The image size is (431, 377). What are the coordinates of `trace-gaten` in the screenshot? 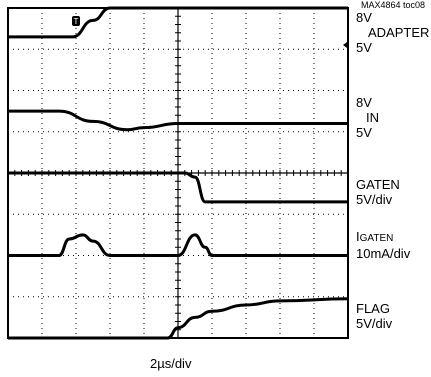 It's located at (178, 187).